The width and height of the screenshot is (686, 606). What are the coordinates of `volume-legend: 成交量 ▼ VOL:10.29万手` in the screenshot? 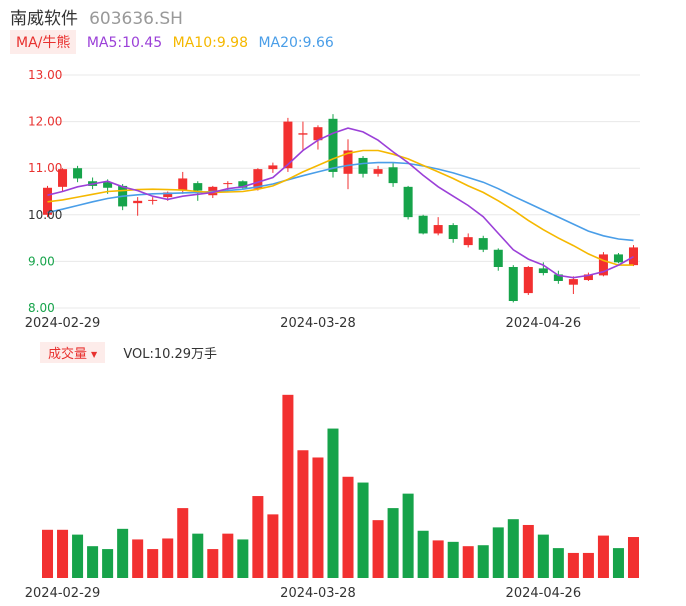 It's located at (128, 352).